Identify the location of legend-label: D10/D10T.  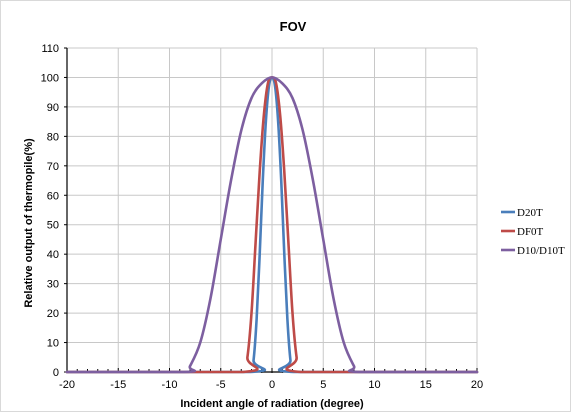
(541, 251).